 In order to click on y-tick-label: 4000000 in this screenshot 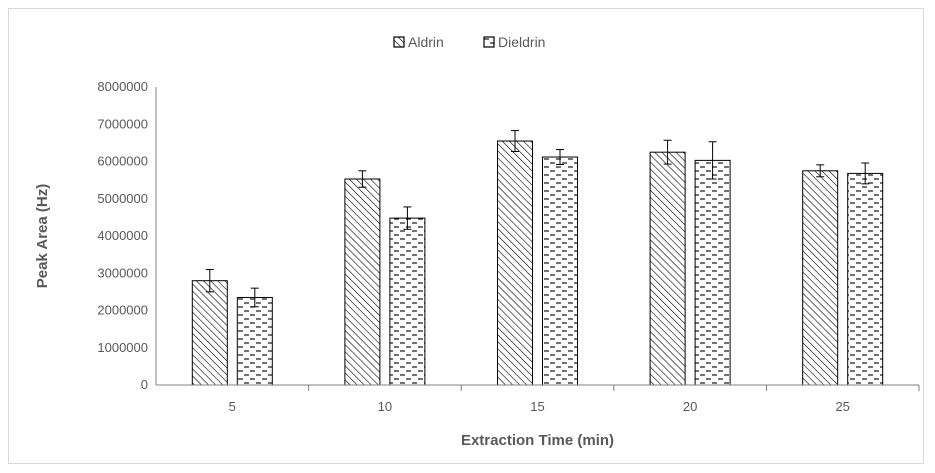, I will do `click(122, 235)`.